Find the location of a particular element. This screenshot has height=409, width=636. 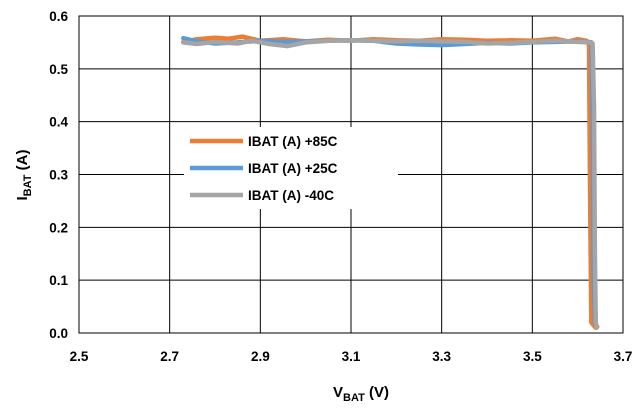

y-tick-label: 0.4 is located at coordinates (58, 122).